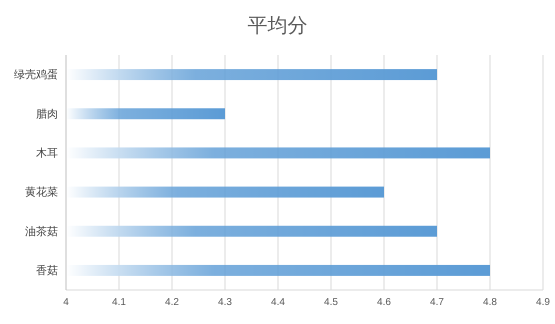  I want to click on x-tick-label: 4.6, so click(384, 302).